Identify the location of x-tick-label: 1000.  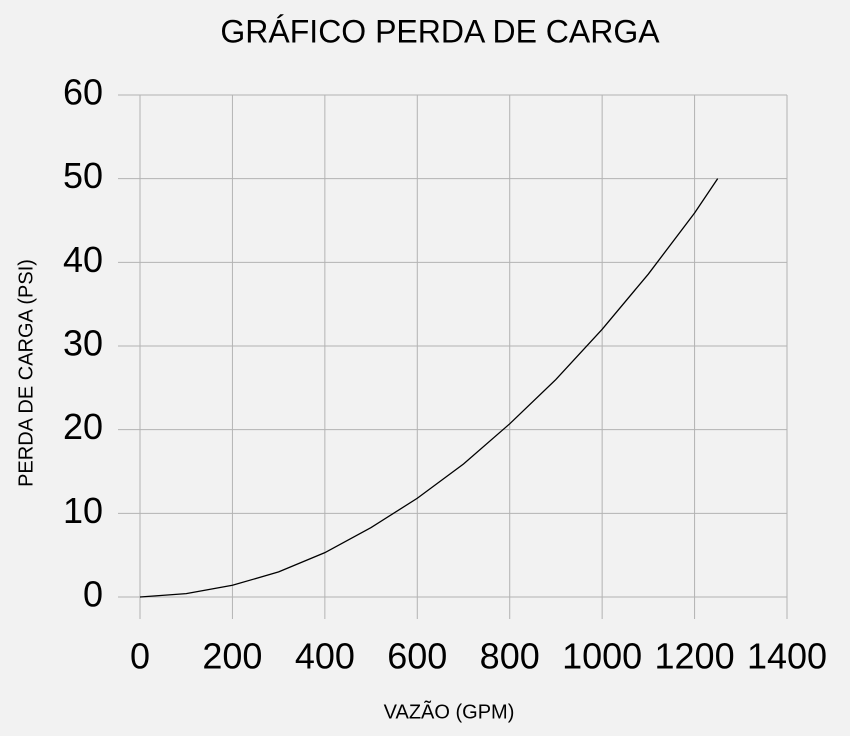
(602, 656).